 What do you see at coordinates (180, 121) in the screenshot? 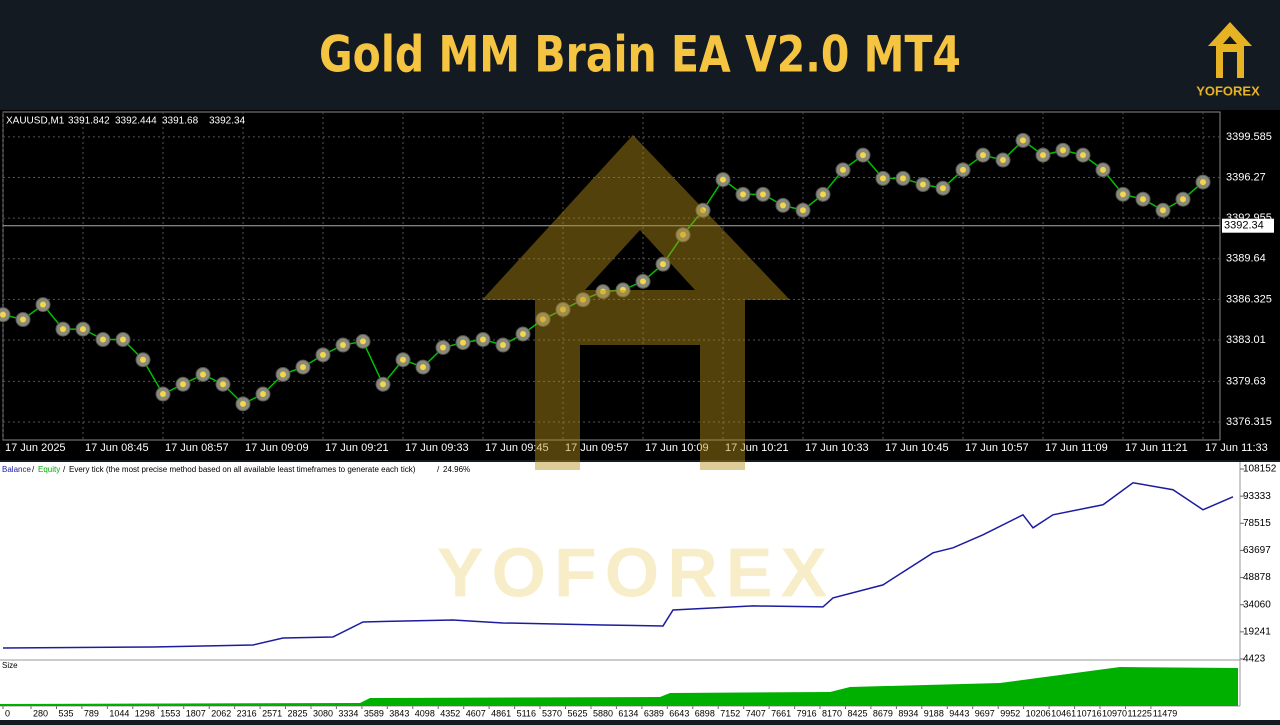
I see `ohlc-value: 3391.68` at bounding box center [180, 121].